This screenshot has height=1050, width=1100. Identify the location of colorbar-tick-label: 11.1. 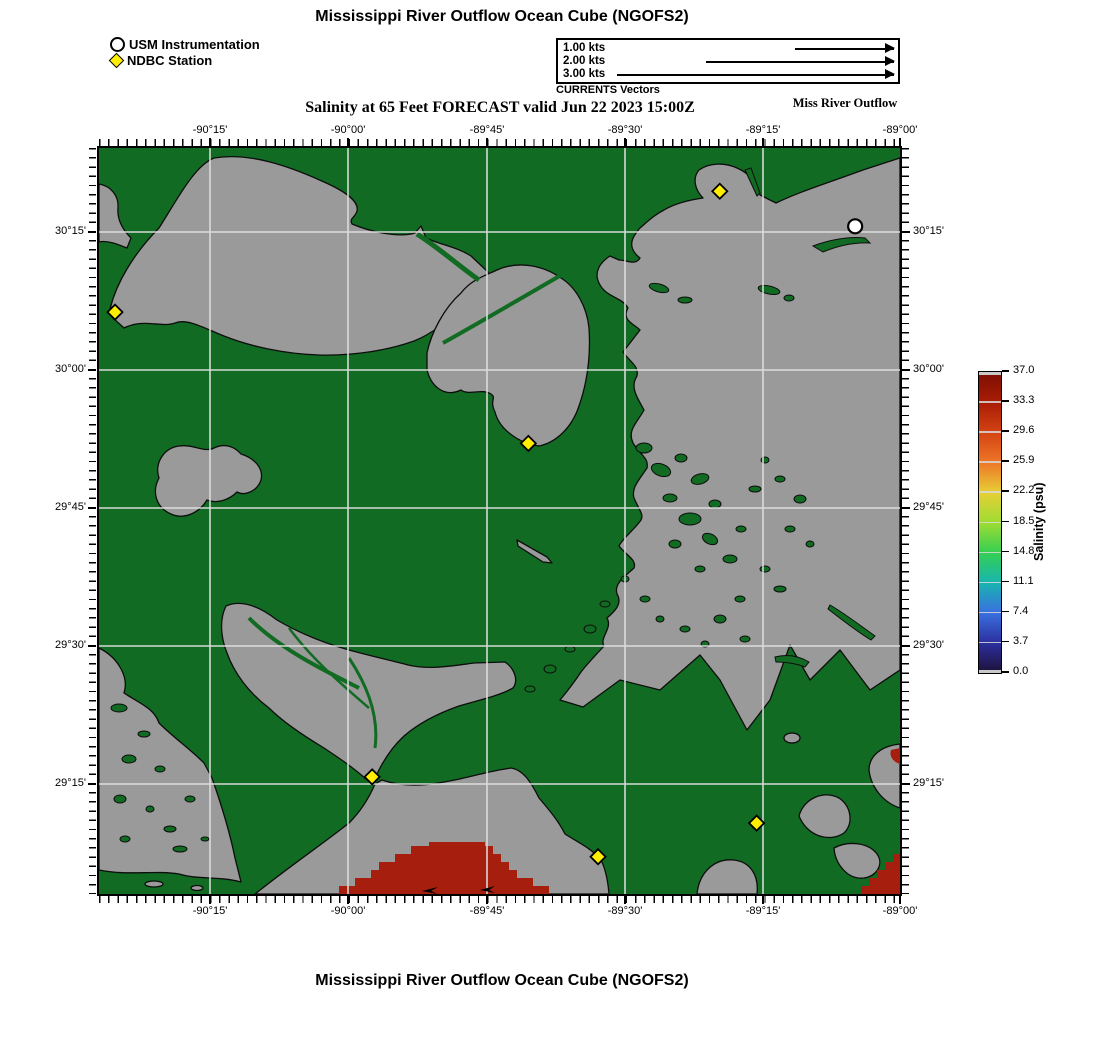
(1023, 580).